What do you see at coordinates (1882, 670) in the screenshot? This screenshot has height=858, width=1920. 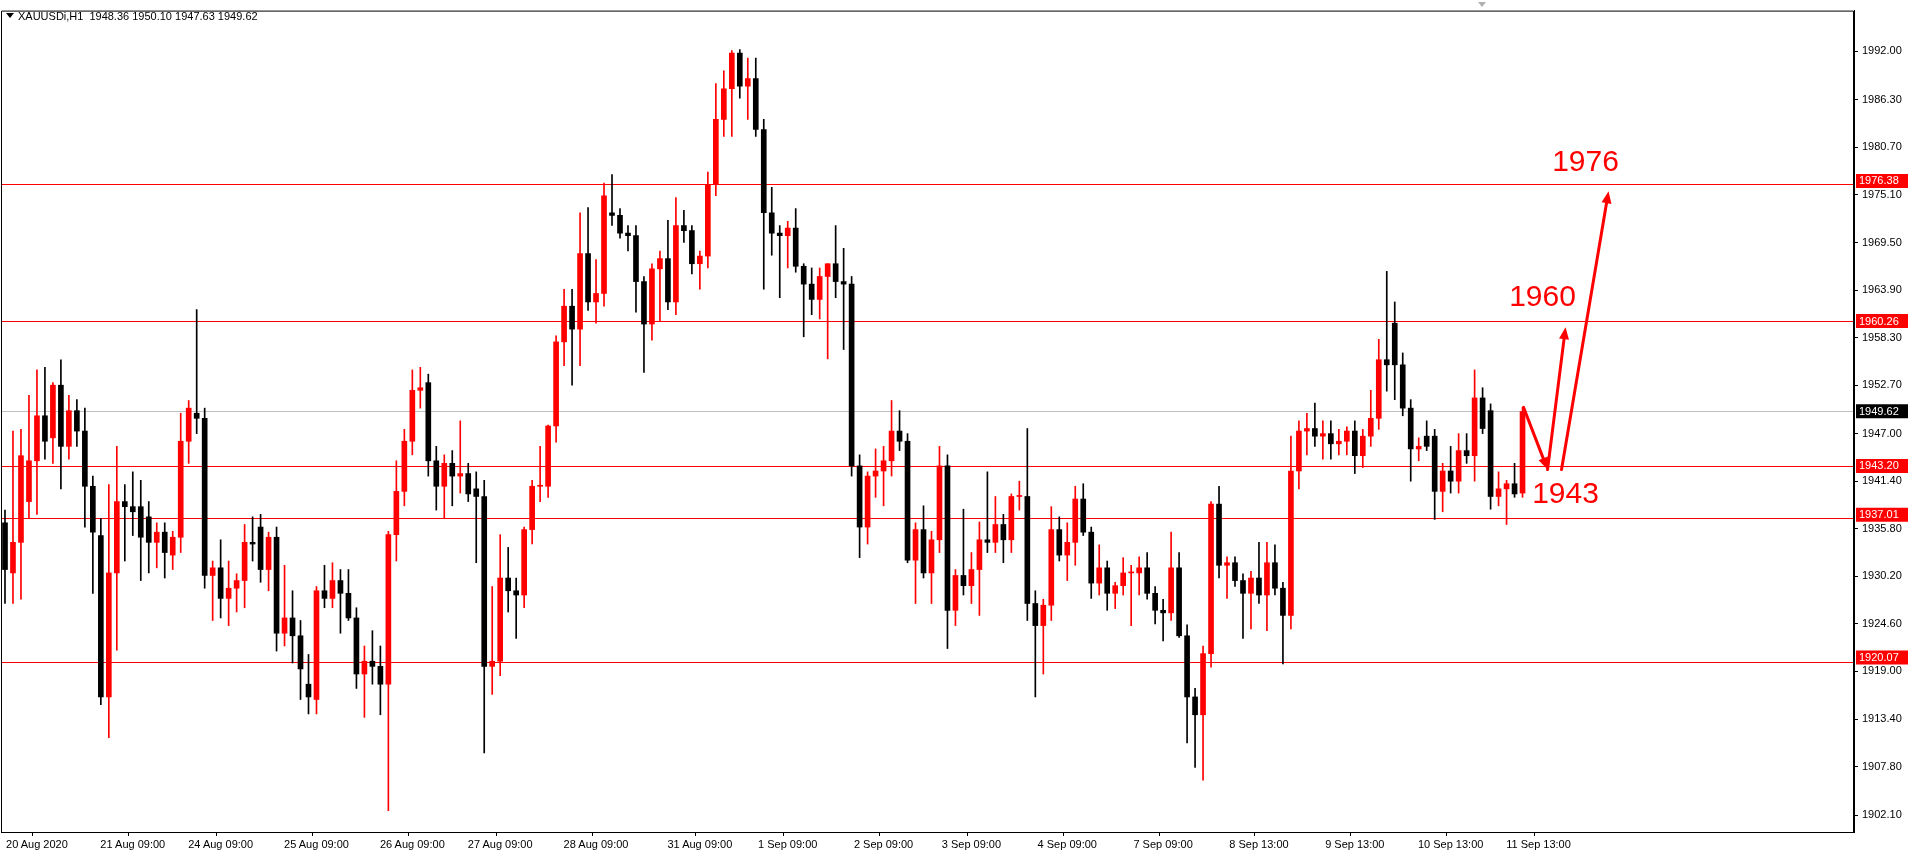 I see `y-tick-label: 1919.00` at bounding box center [1882, 670].